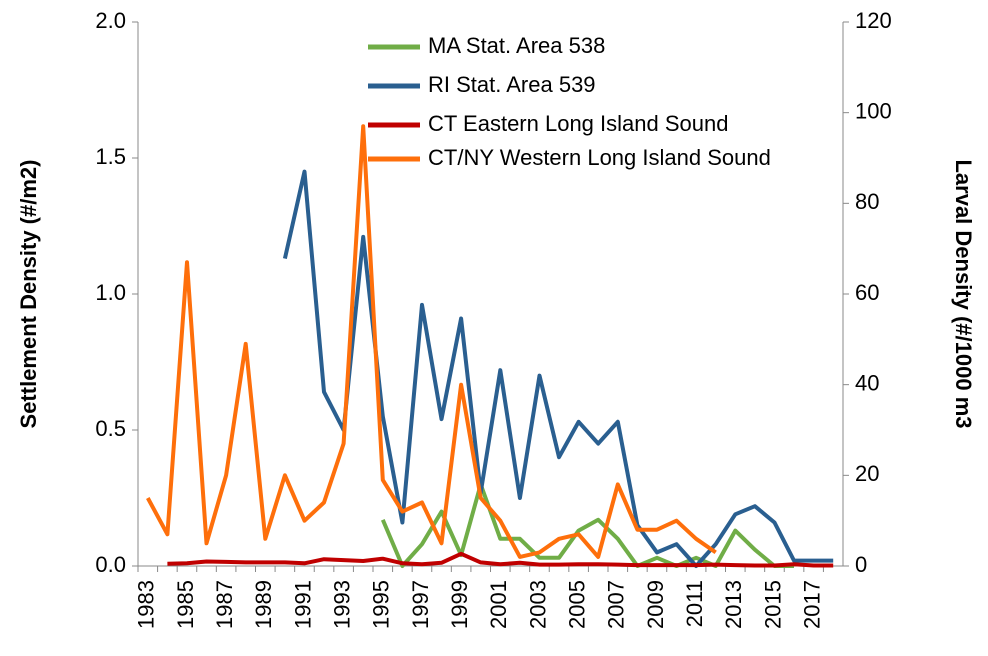 The image size is (988, 656). Describe the element at coordinates (873, 110) in the screenshot. I see `y2-tick-label: 100` at that location.